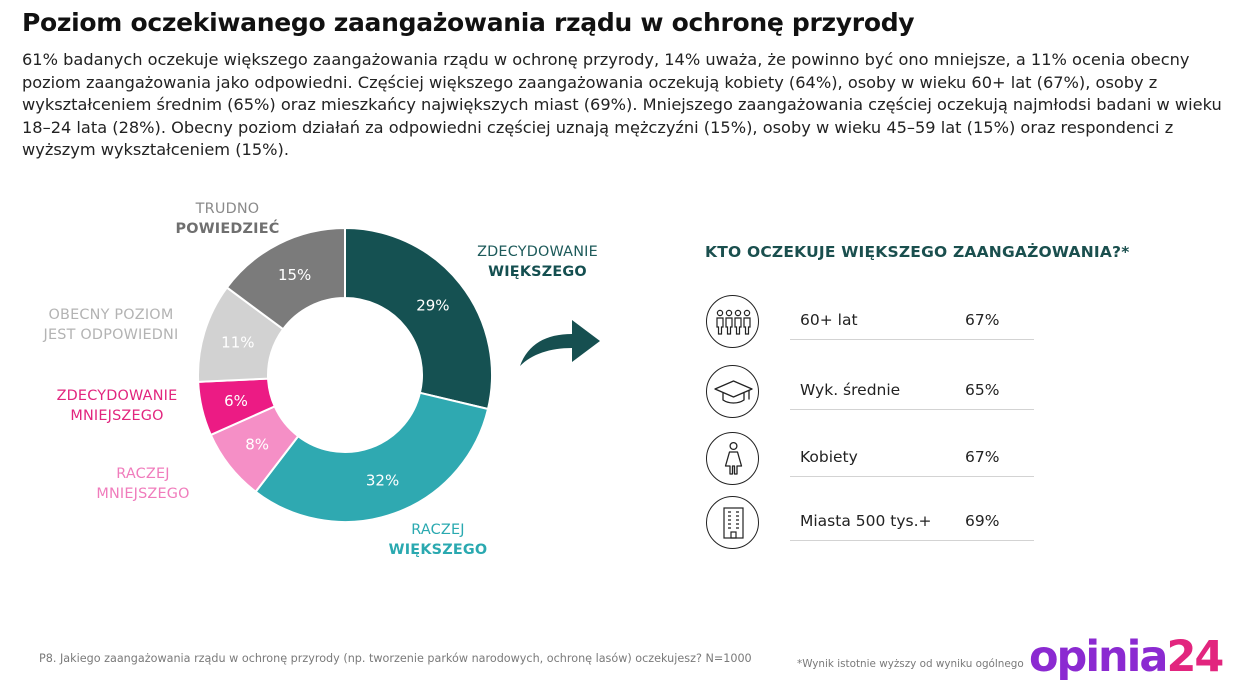 This screenshot has width=1240, height=700. I want to click on label-zw-line2: WIĘKSZEGO, so click(537, 272).